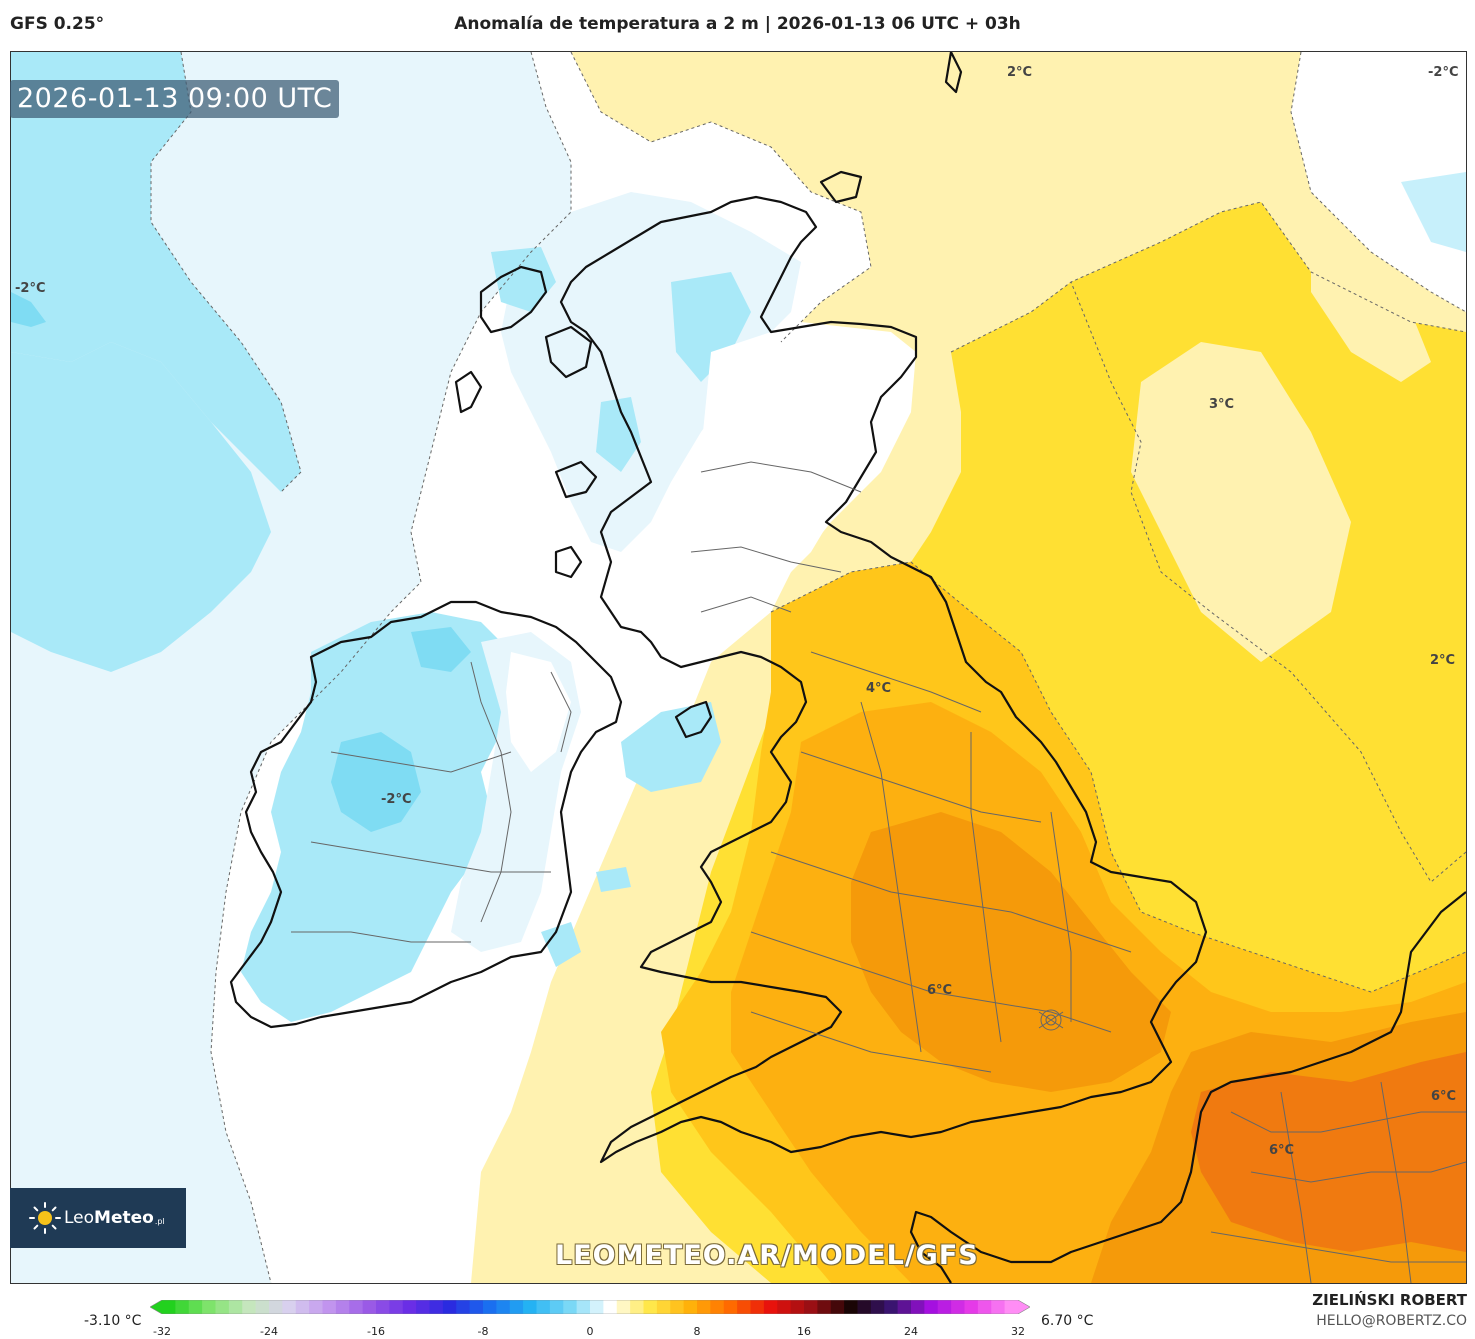 This screenshot has width=1475, height=1339. Describe the element at coordinates (561, 944) in the screenshot. I see `ocean-cold-south` at that location.